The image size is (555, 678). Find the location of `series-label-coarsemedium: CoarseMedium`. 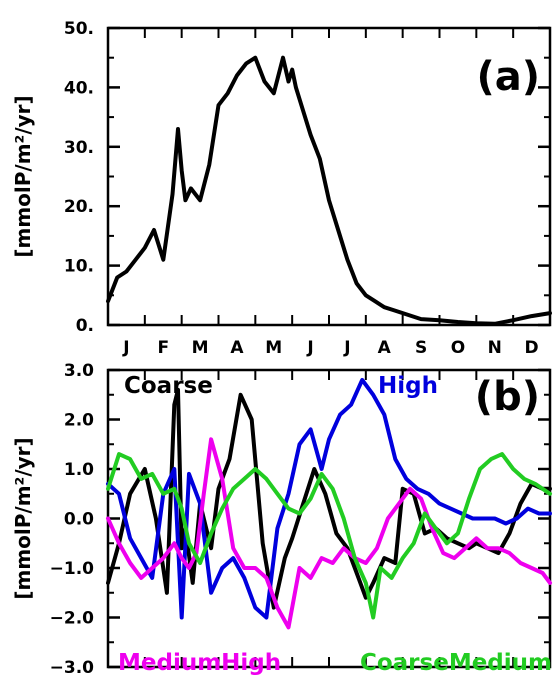

series-label-coarsemedium: CoarseMedium is located at coordinates (456, 663).